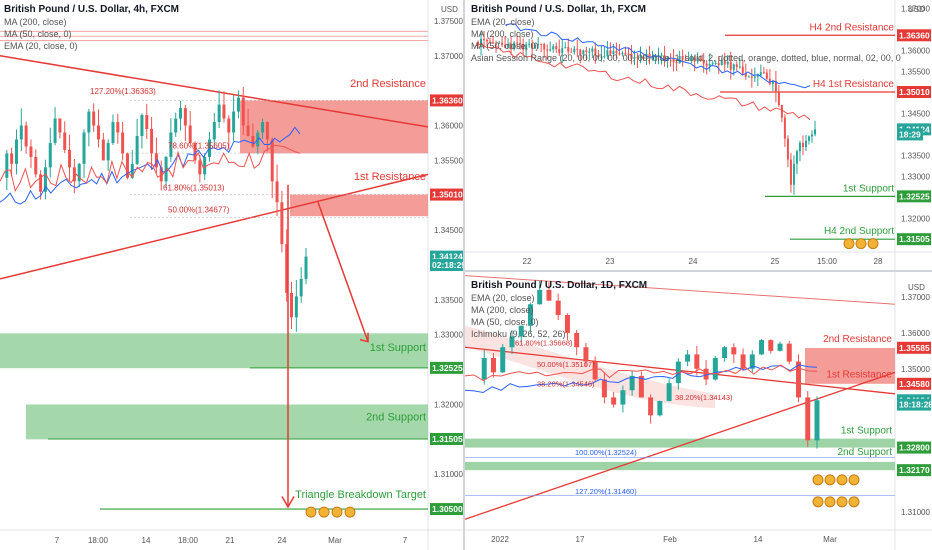 The width and height of the screenshot is (932, 550). Describe the element at coordinates (502, 310) in the screenshot. I see `indicator-ma200-1d: MA (200, close)` at that location.